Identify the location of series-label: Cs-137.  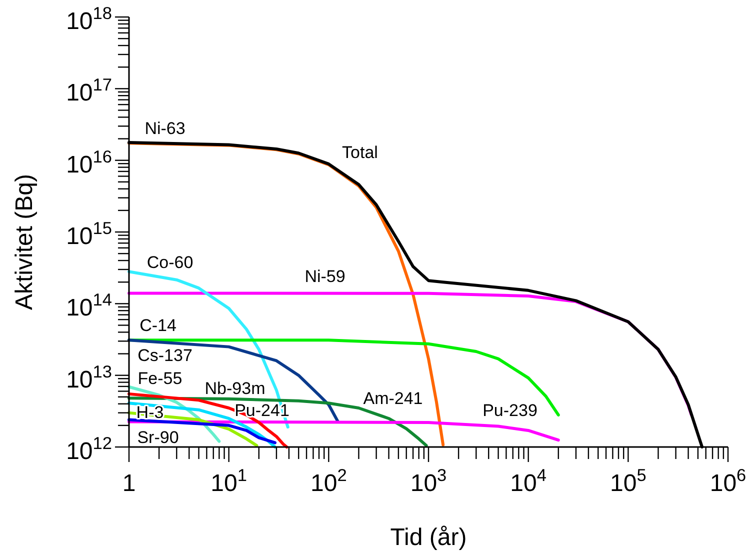
(165, 355).